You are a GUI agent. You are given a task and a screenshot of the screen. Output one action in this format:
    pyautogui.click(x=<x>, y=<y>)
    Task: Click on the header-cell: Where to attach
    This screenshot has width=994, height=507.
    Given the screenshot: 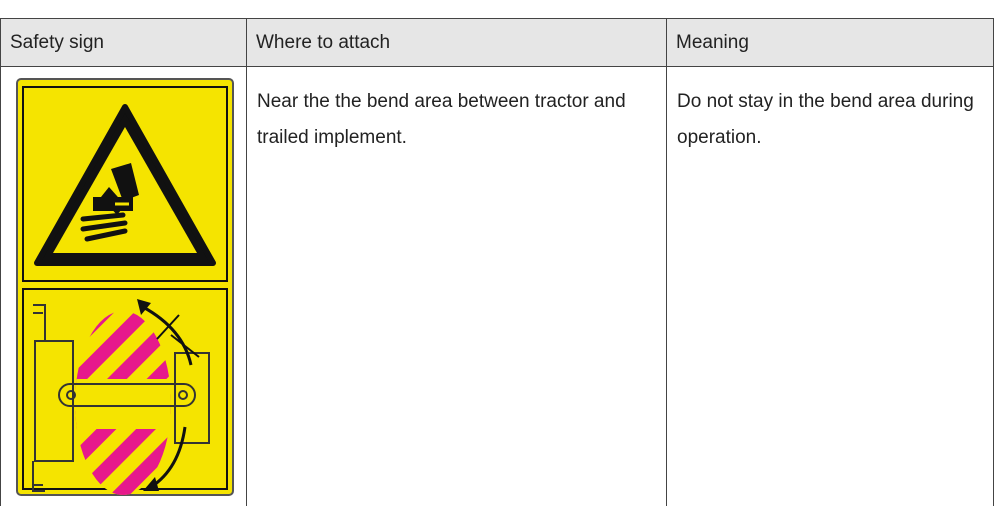 What is the action you would take?
    pyautogui.click(x=456, y=42)
    